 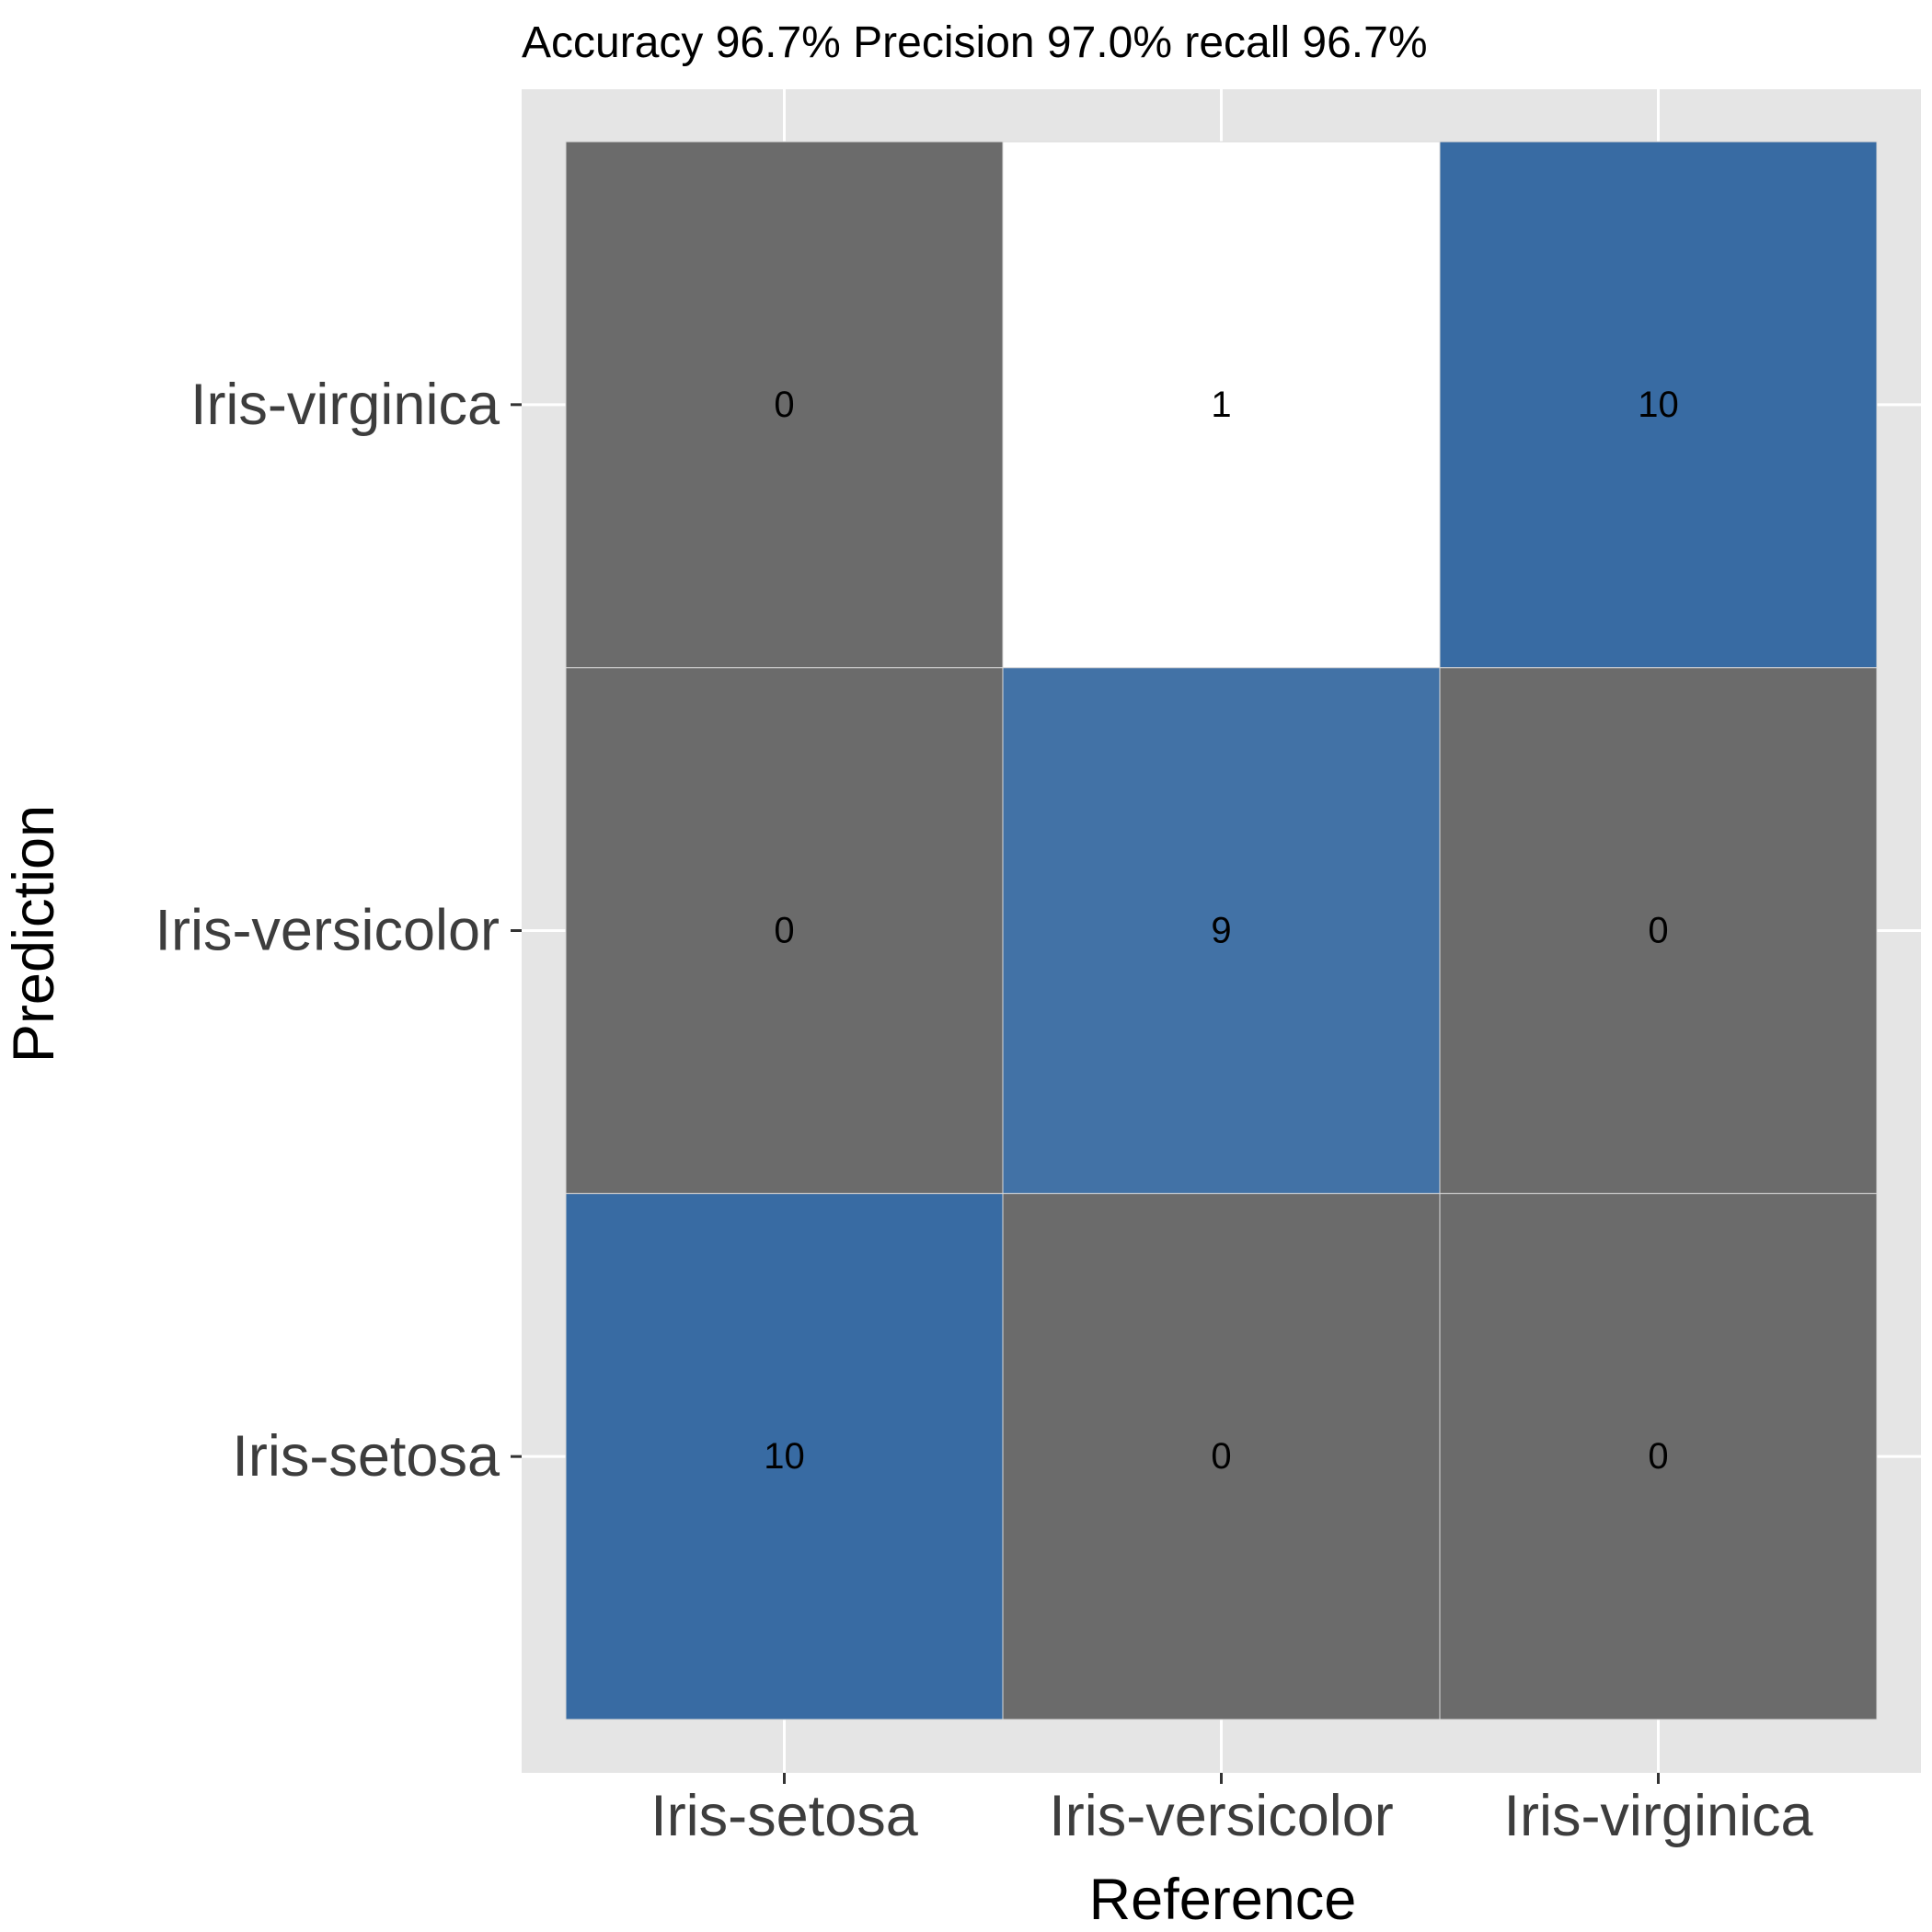 What do you see at coordinates (345, 405) in the screenshot?
I see `y-tick-label: Iris-virginica` at bounding box center [345, 405].